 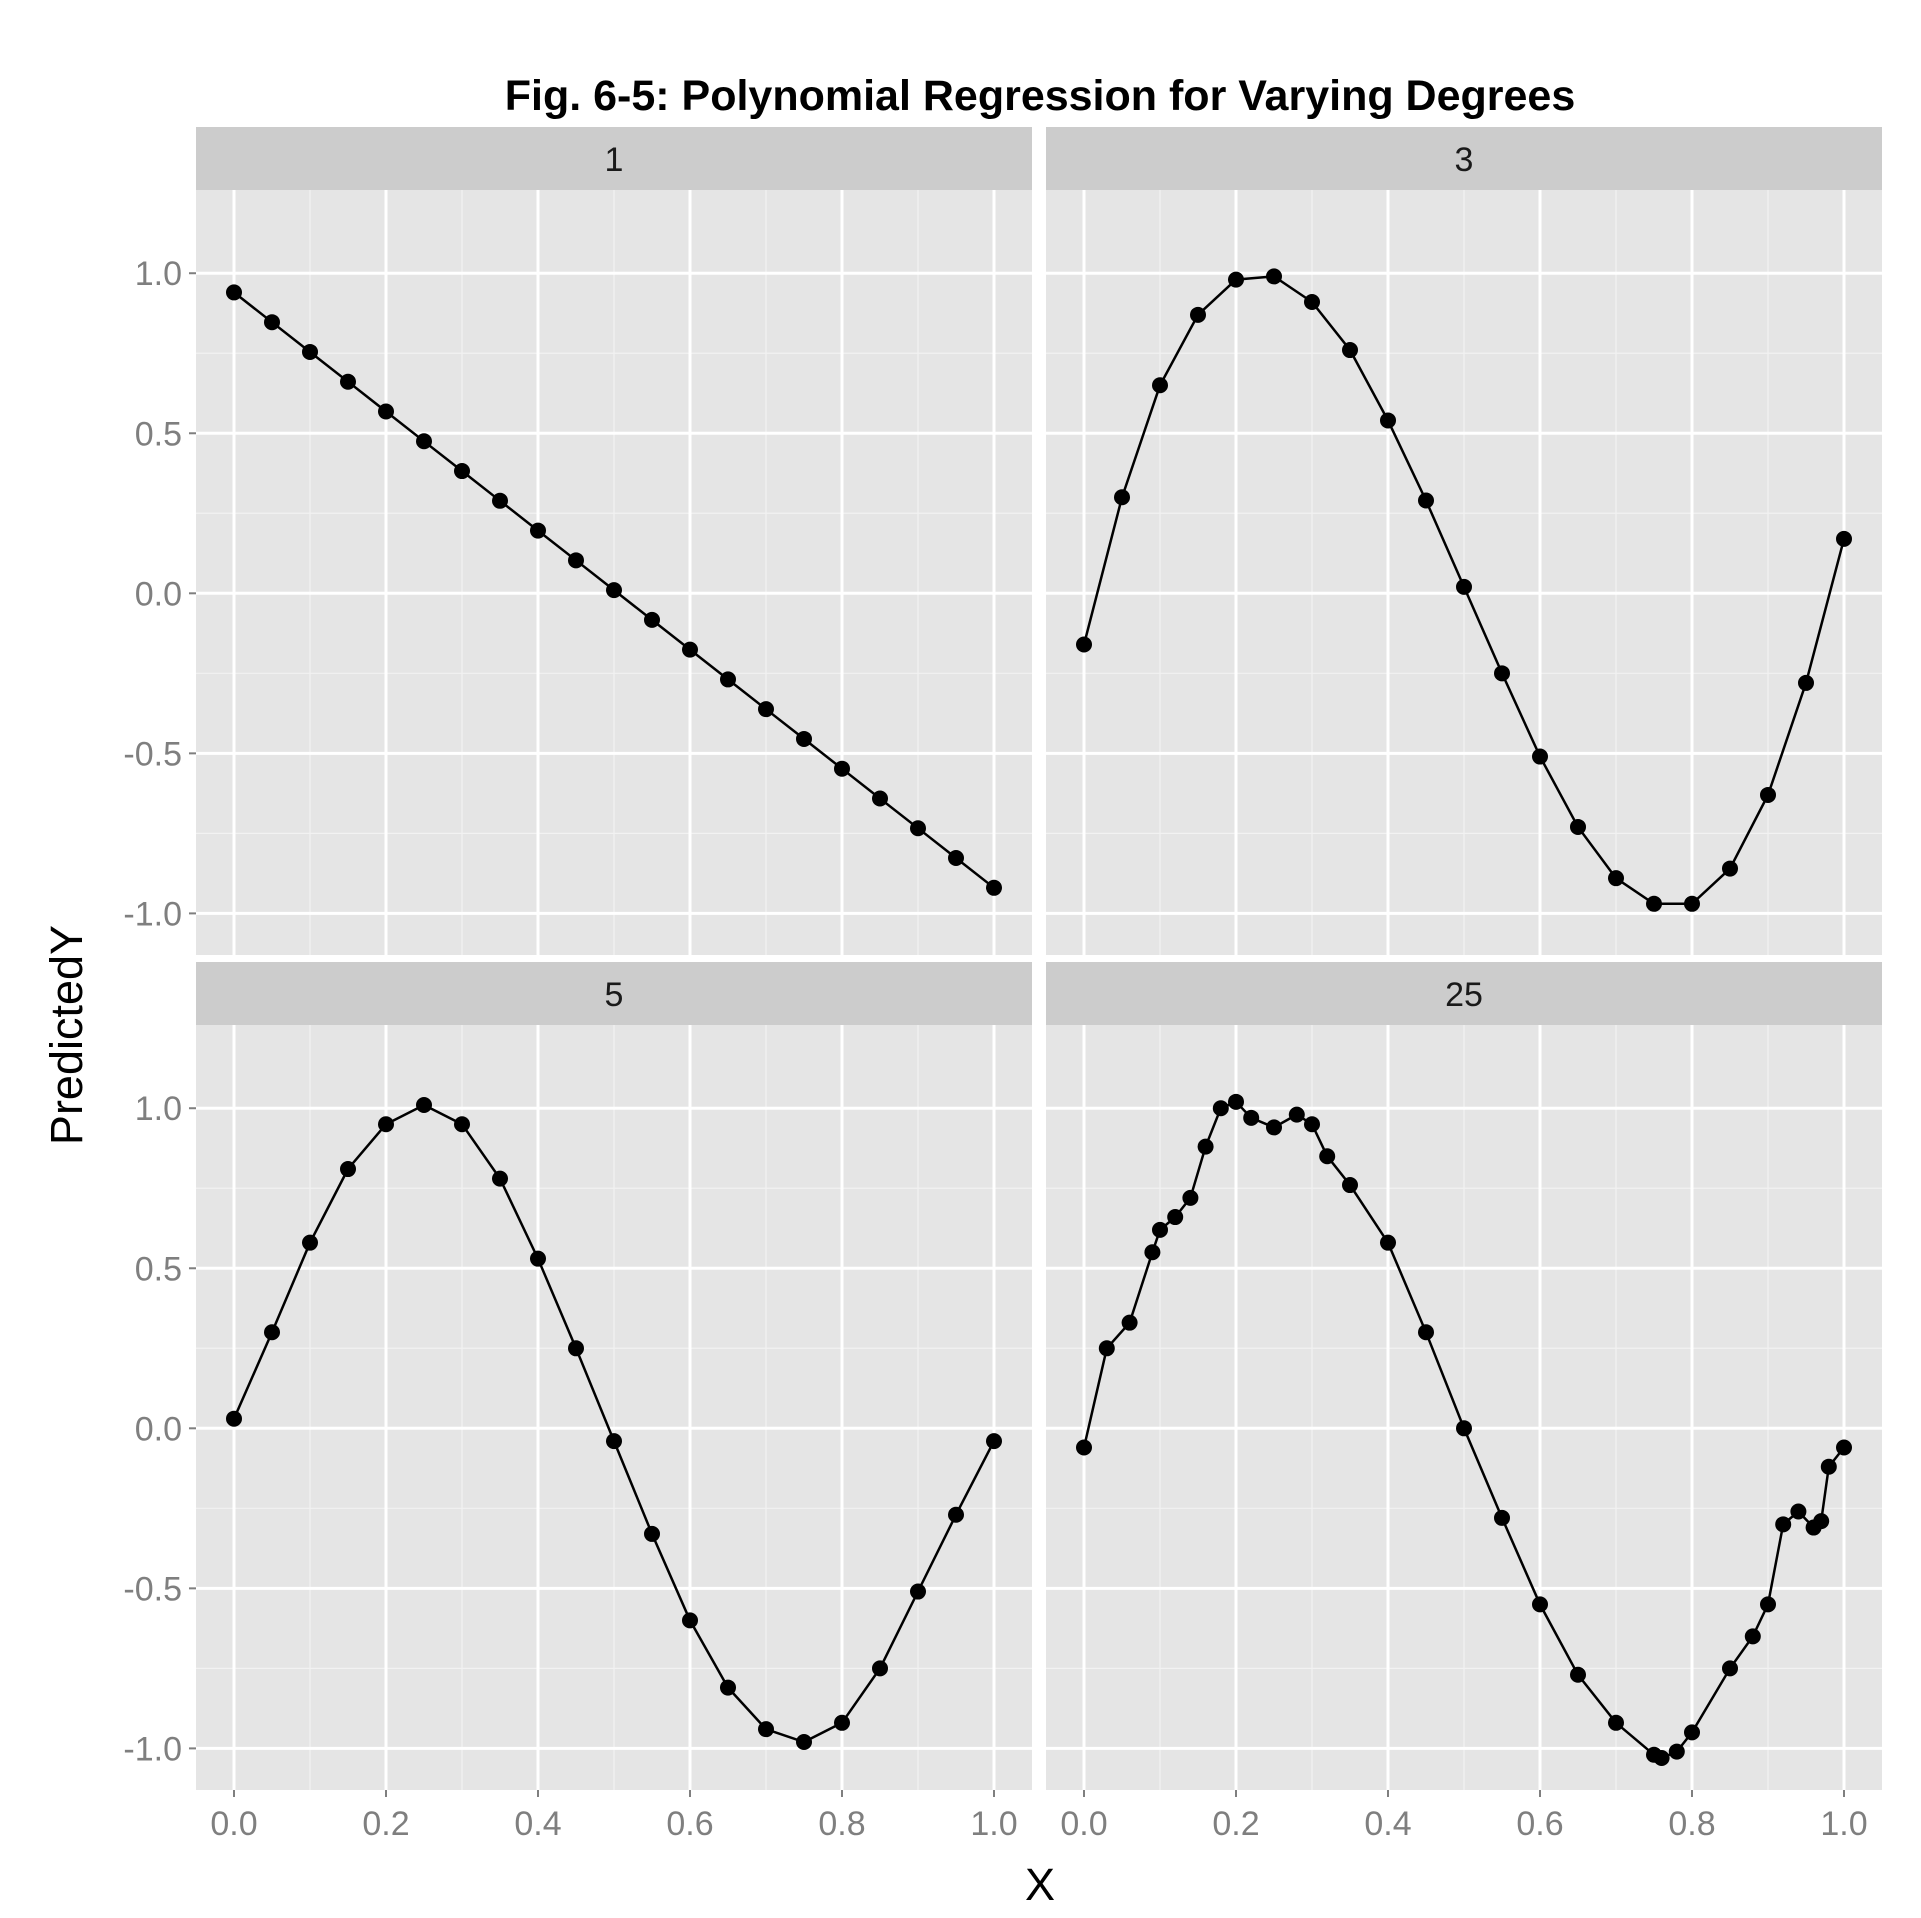 What do you see at coordinates (1464, 995) in the screenshot?
I see `facet-strip-label: 25` at bounding box center [1464, 995].